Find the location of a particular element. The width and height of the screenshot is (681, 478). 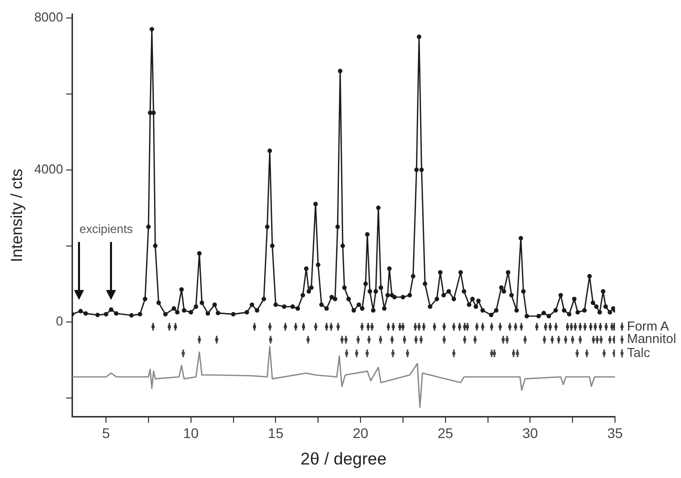

legend-label: Form A is located at coordinates (648, 326).